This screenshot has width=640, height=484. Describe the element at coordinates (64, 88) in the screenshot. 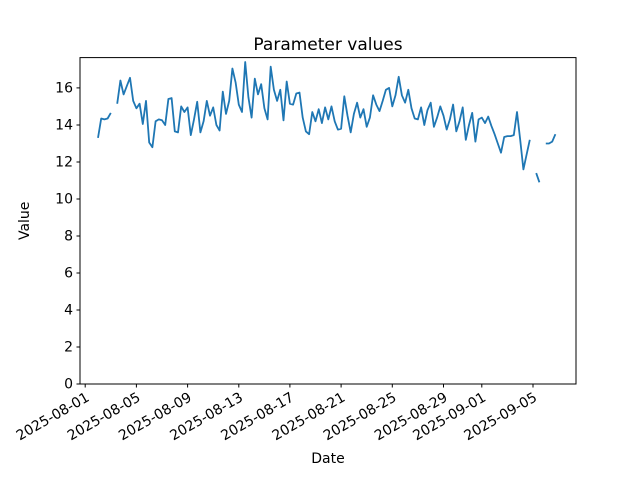

I see `y-tick-label: 16` at that location.